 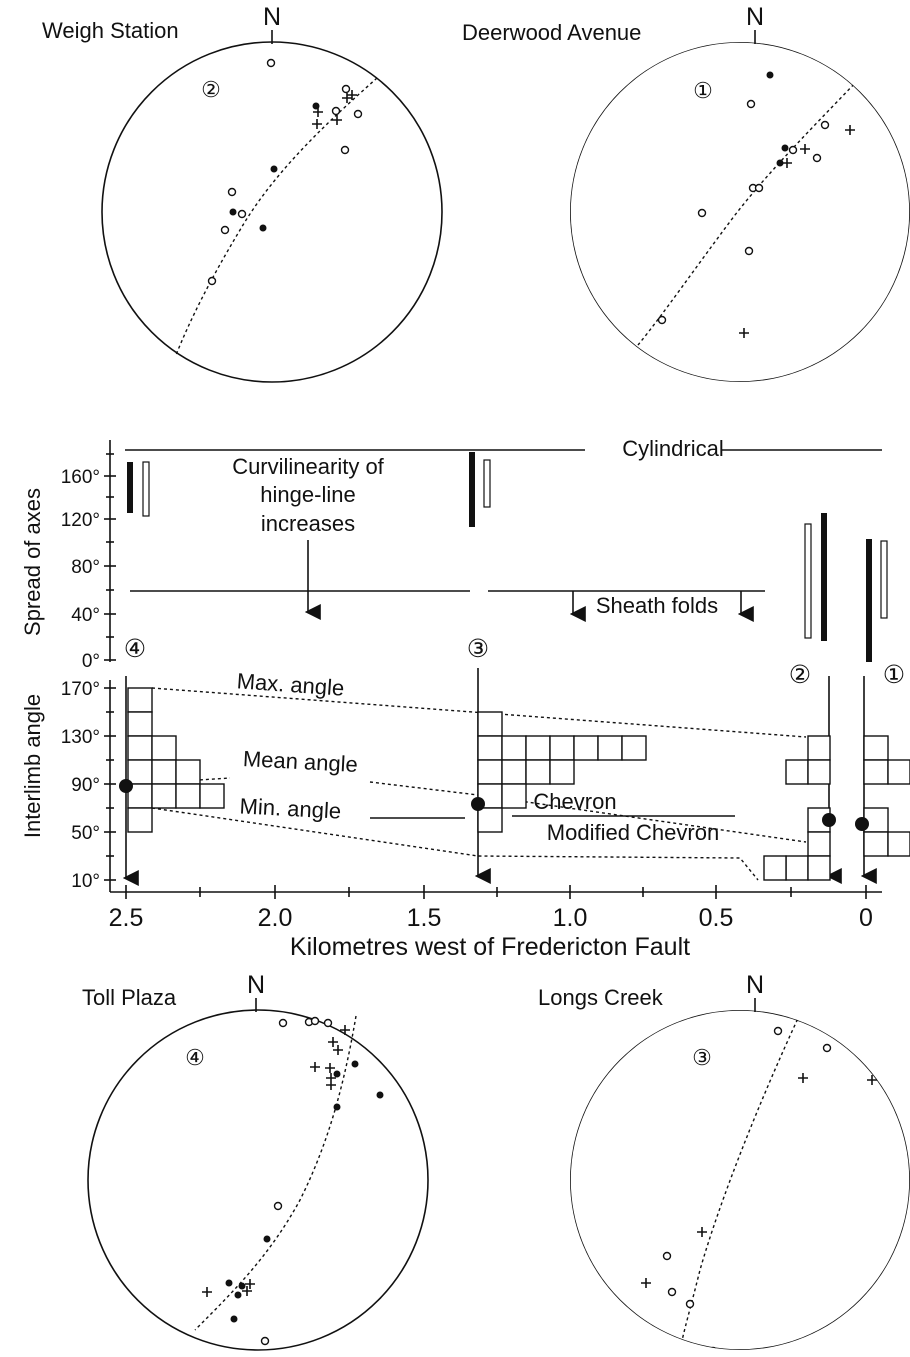 I want to click on y-tick-label: 170°, so click(x=80, y=689).